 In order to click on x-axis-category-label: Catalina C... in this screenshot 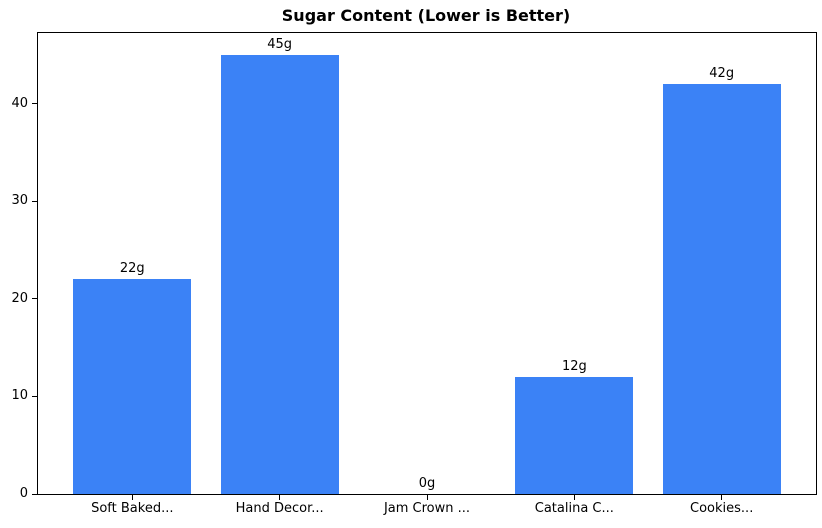, I will do `click(574, 508)`.